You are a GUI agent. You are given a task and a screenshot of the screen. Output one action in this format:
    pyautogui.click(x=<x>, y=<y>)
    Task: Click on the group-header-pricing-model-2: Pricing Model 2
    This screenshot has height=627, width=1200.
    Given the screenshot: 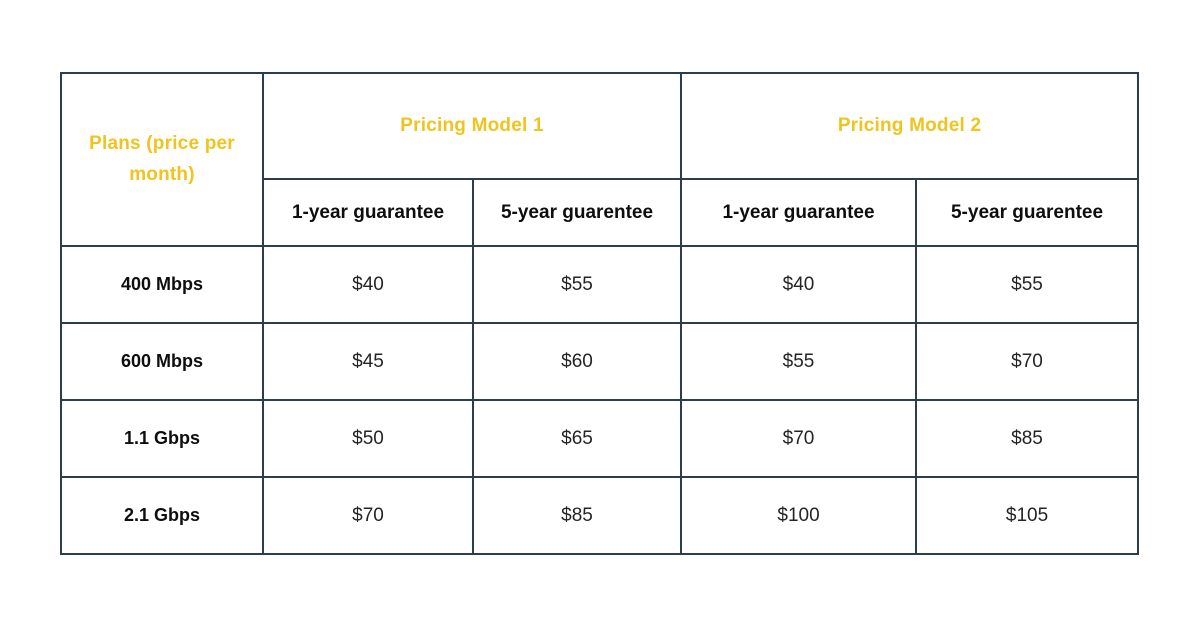 What is the action you would take?
    pyautogui.click(x=910, y=126)
    